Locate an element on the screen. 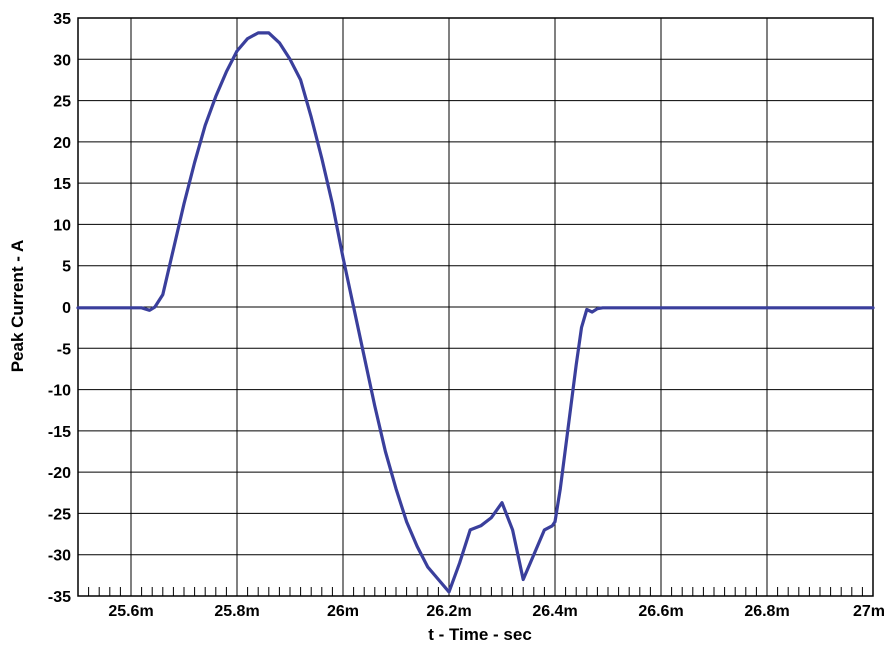 The height and width of the screenshot is (648, 887). x-tick-label: 26.8m is located at coordinates (766, 611).